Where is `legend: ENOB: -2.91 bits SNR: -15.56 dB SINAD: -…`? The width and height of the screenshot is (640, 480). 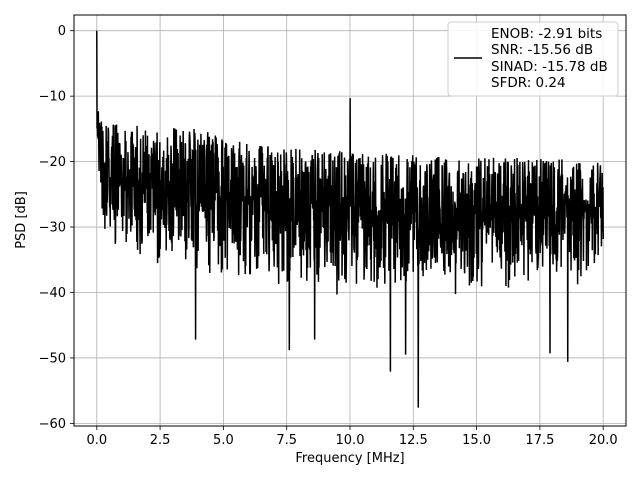
legend: ENOB: -2.91 bits SNR: -15.56 dB SINAD: -… is located at coordinates (533, 59).